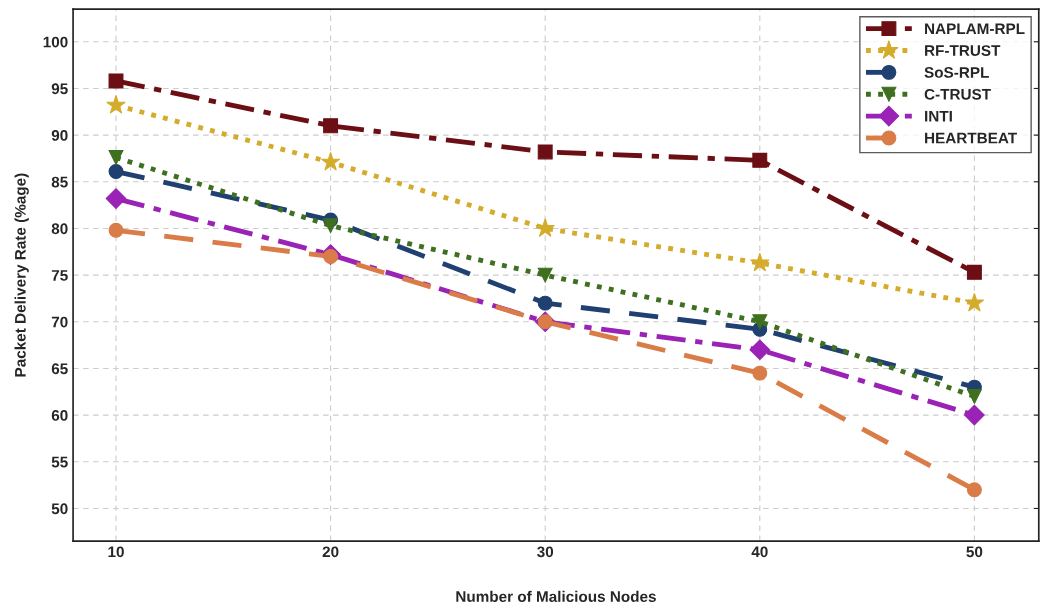 The width and height of the screenshot is (1044, 608). I want to click on x-tick-label: 10, so click(116, 552).